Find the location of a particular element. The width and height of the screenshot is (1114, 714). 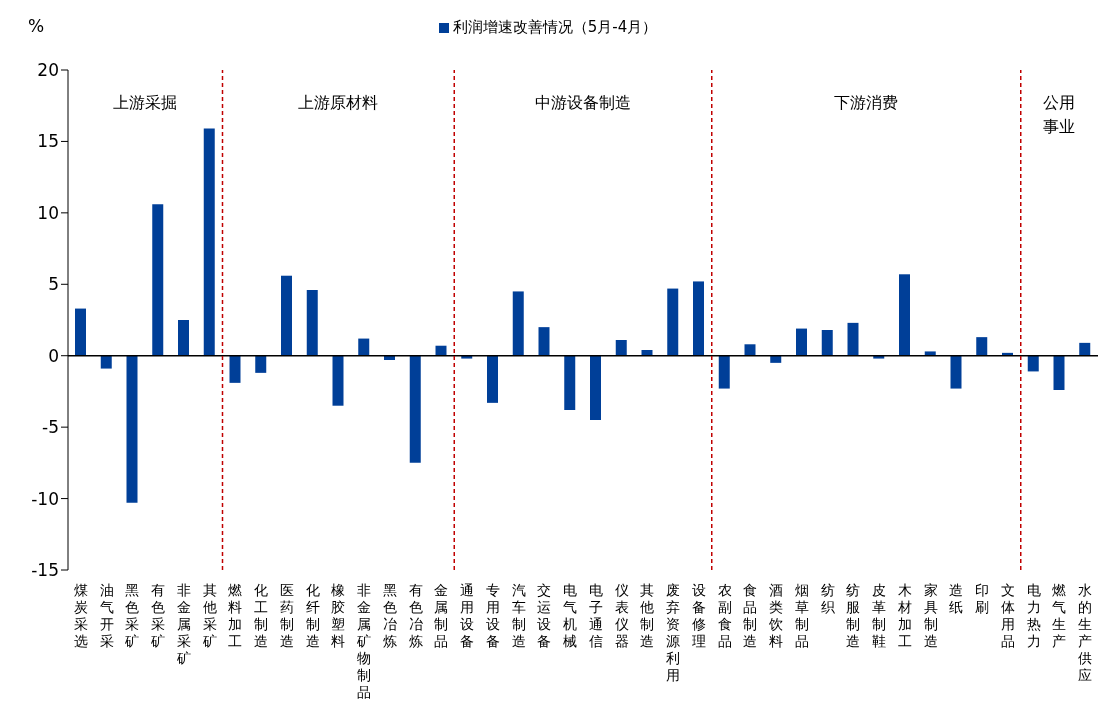

x-tick-label: 金属制品 is located at coordinates (441, 615).